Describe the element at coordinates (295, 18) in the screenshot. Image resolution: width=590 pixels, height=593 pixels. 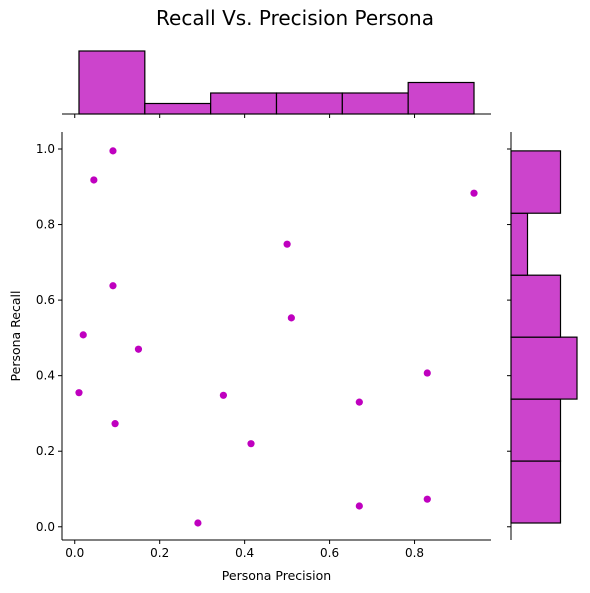
I see `chart-title: Recall Vs. Precision Persona` at that location.